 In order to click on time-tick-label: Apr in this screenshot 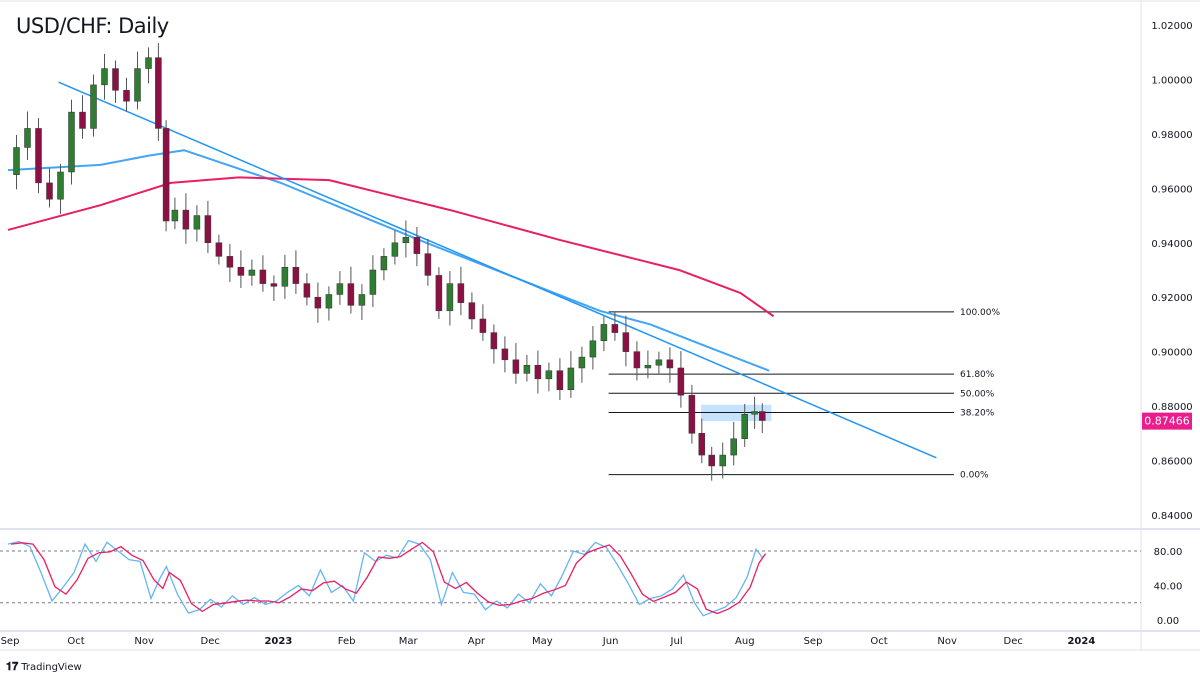, I will do `click(477, 641)`.